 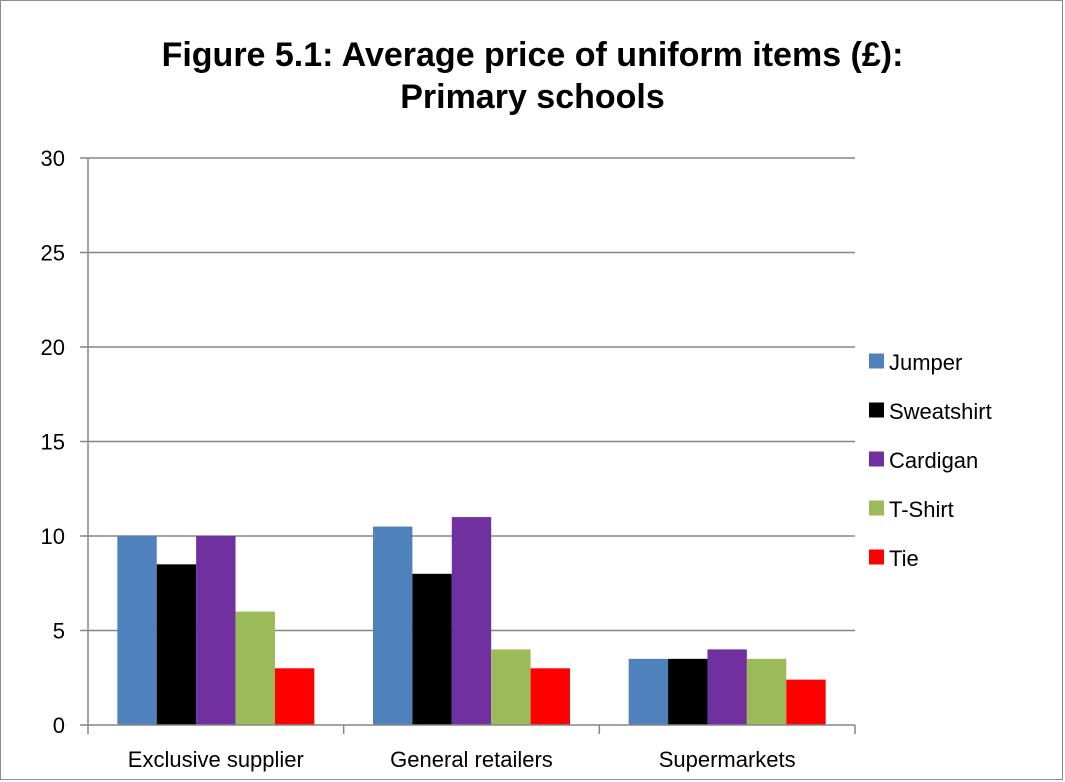 I want to click on y-tick-label: 30, so click(x=53, y=158).